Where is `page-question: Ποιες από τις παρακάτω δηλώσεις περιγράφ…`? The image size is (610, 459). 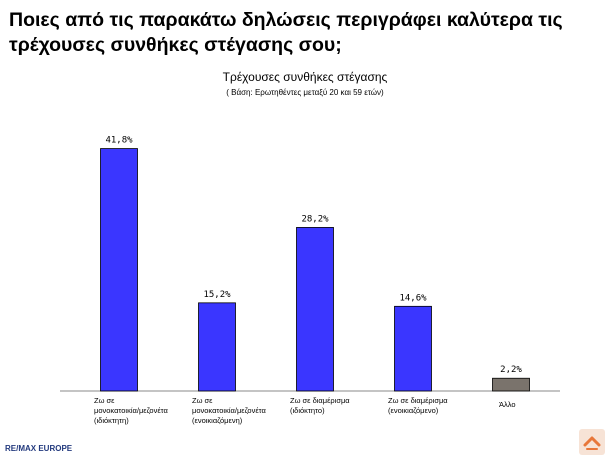 page-question: Ποιες από τις παρακάτω δηλώσεις περιγράφ… is located at coordinates (286, 32).